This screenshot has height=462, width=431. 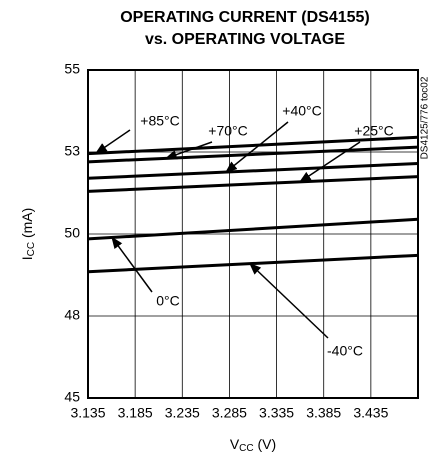 What do you see at coordinates (425, 117) in the screenshot?
I see `side-note: DS4125/776 toc02` at bounding box center [425, 117].